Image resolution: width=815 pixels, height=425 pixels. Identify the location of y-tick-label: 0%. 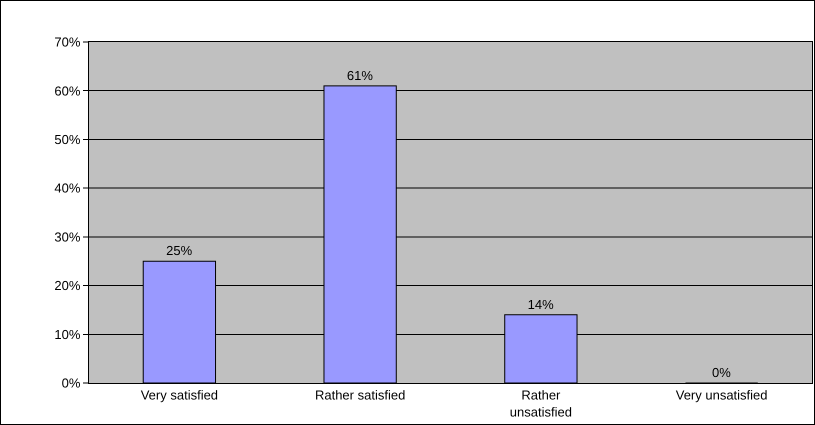
(71, 383).